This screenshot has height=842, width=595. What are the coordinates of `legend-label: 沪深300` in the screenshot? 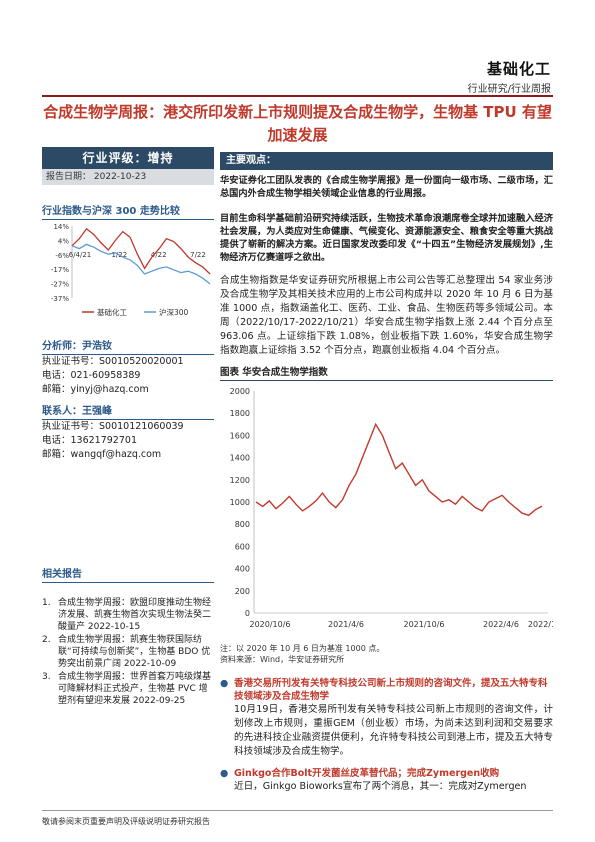 It's located at (174, 312).